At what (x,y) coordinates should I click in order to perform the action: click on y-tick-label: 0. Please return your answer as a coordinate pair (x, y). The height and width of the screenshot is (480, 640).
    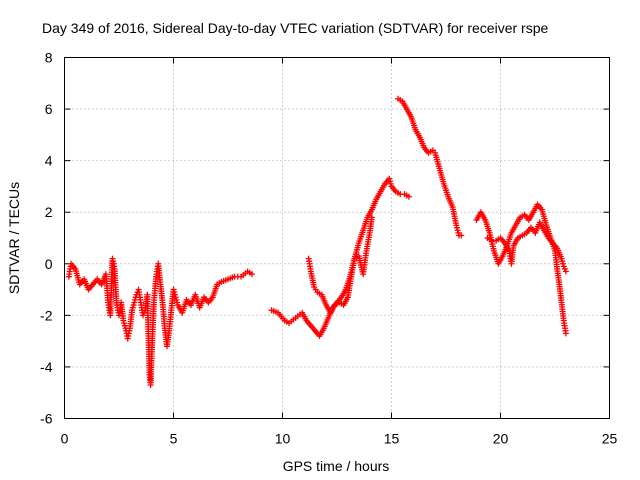
    Looking at the image, I should click on (49, 264).